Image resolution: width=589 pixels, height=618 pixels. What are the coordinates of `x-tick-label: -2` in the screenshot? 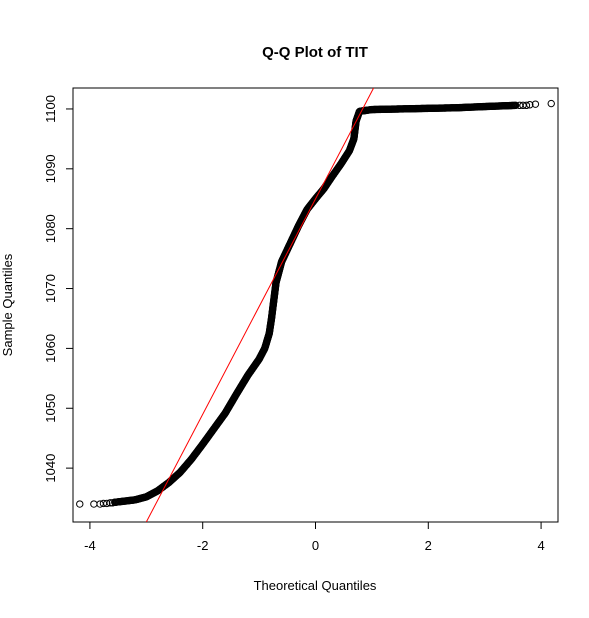 It's located at (203, 545).